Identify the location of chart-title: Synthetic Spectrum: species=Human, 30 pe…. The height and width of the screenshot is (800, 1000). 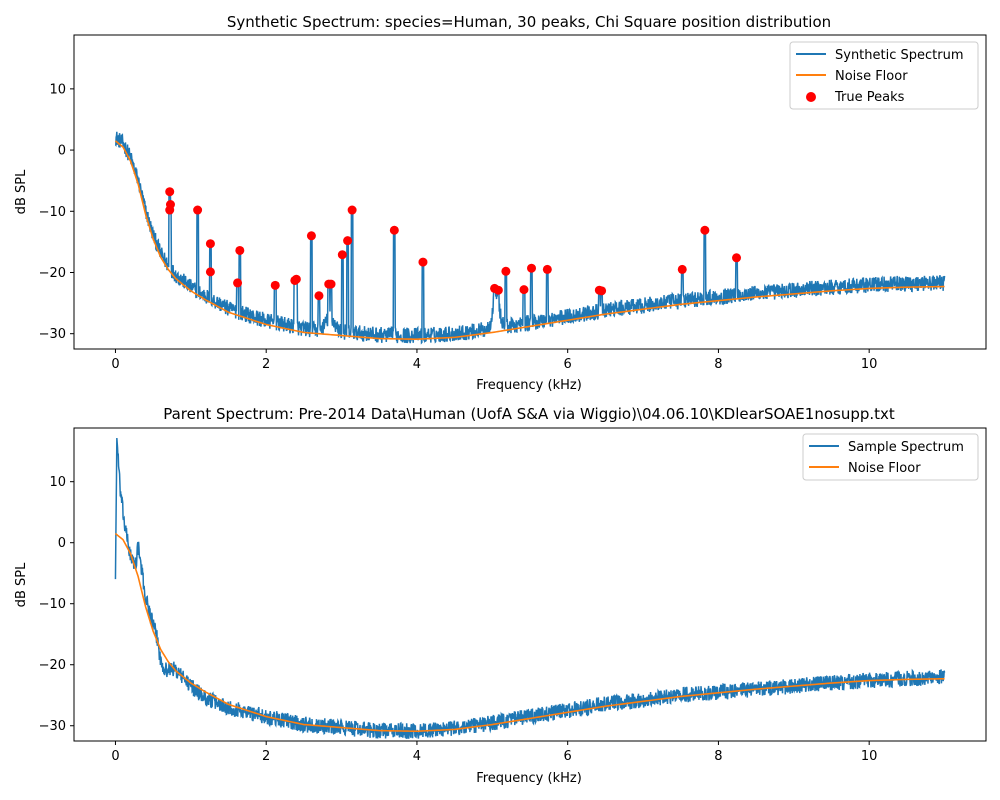
(529, 22).